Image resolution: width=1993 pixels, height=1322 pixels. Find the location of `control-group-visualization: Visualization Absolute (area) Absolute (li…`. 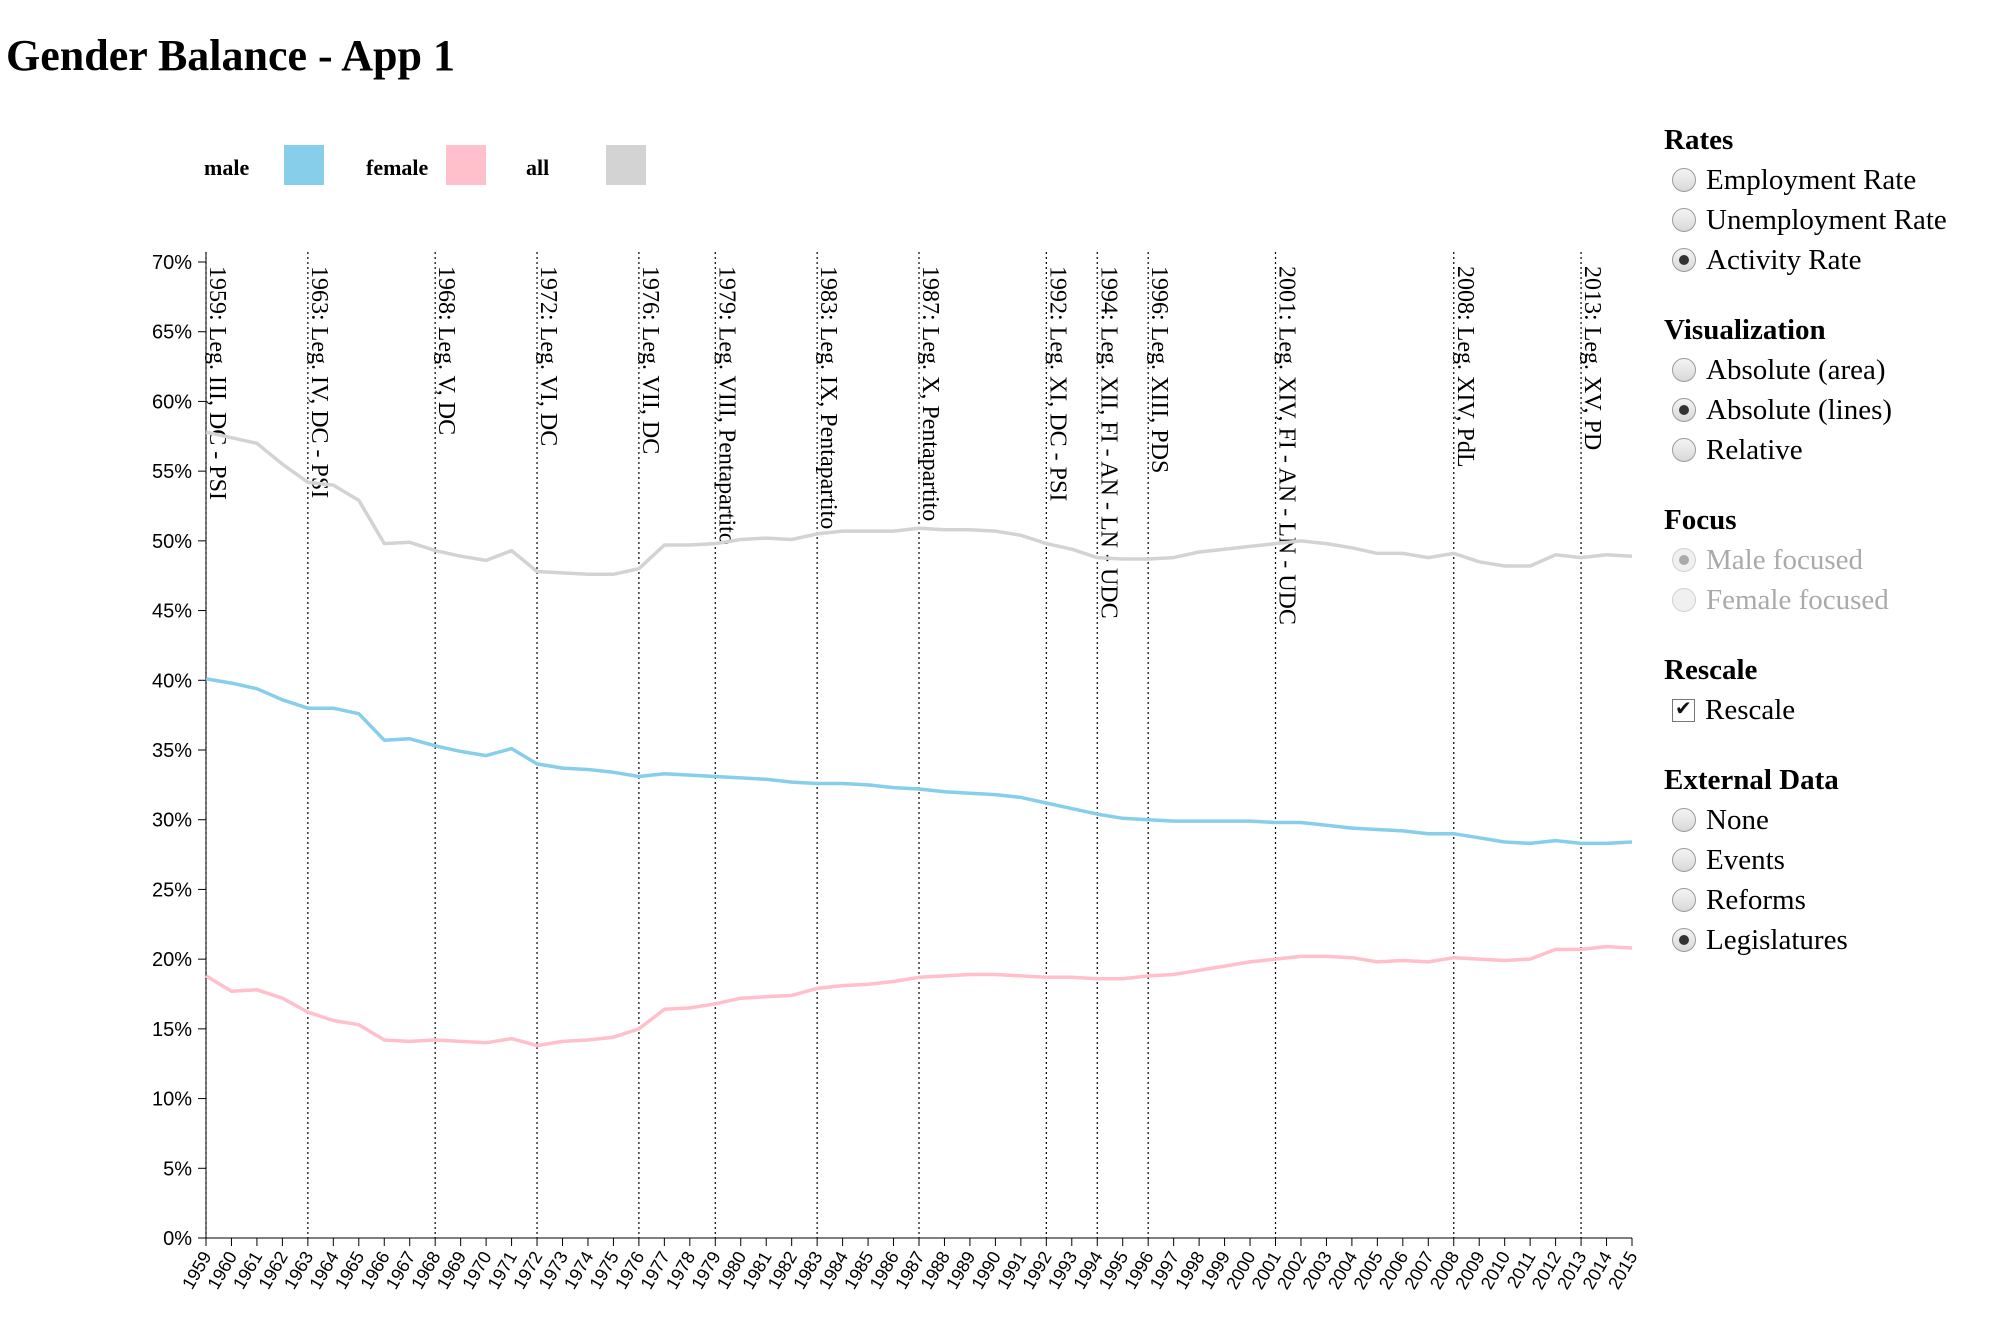

control-group-visualization: Visualization Absolute (area) Absolute (li… is located at coordinates (1824, 391).